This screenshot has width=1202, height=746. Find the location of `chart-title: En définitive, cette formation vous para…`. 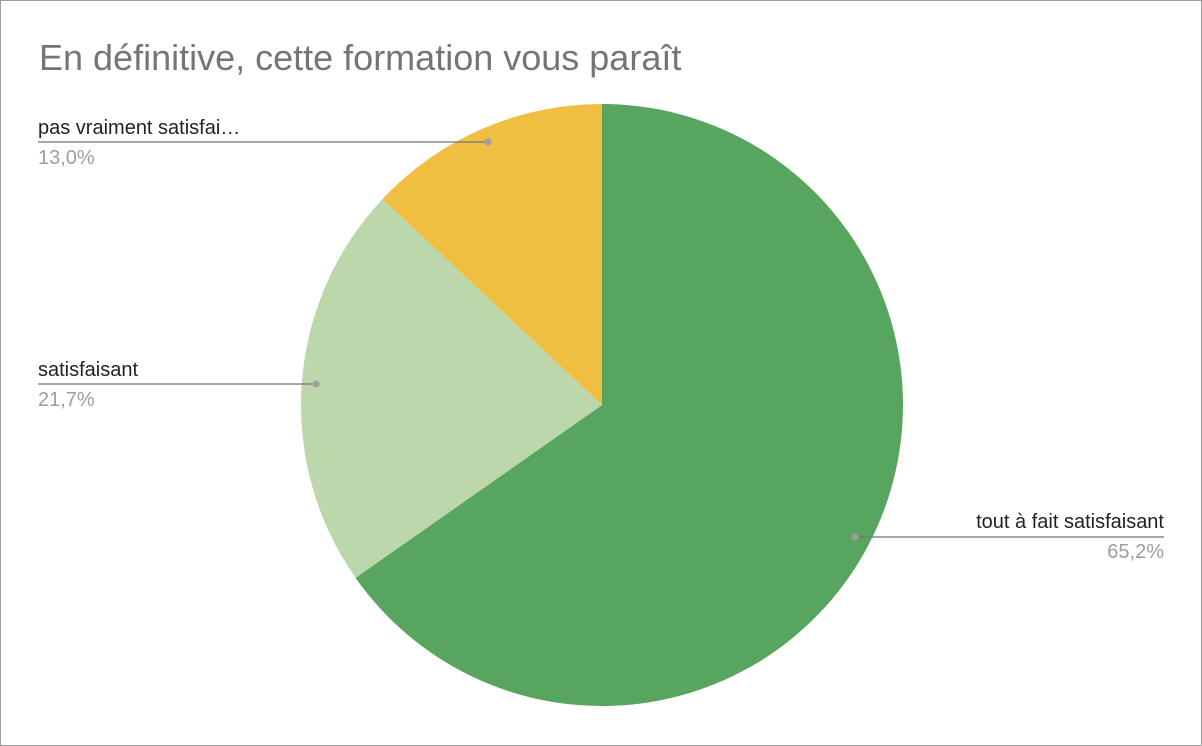

chart-title: En définitive, cette formation vous para… is located at coordinates (360, 57).